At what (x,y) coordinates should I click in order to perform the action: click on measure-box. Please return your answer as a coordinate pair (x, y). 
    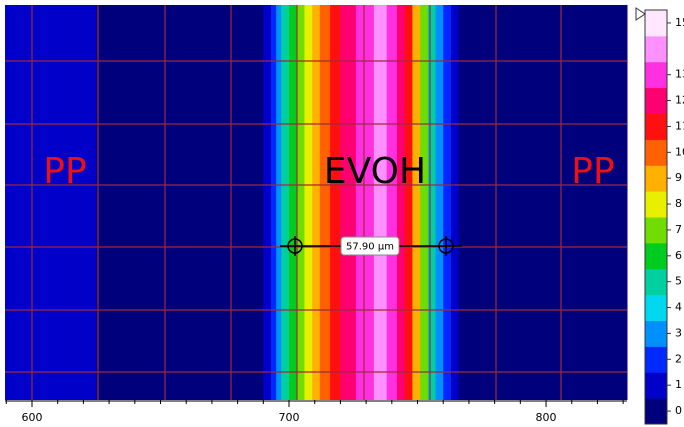
    Looking at the image, I should click on (370, 246).